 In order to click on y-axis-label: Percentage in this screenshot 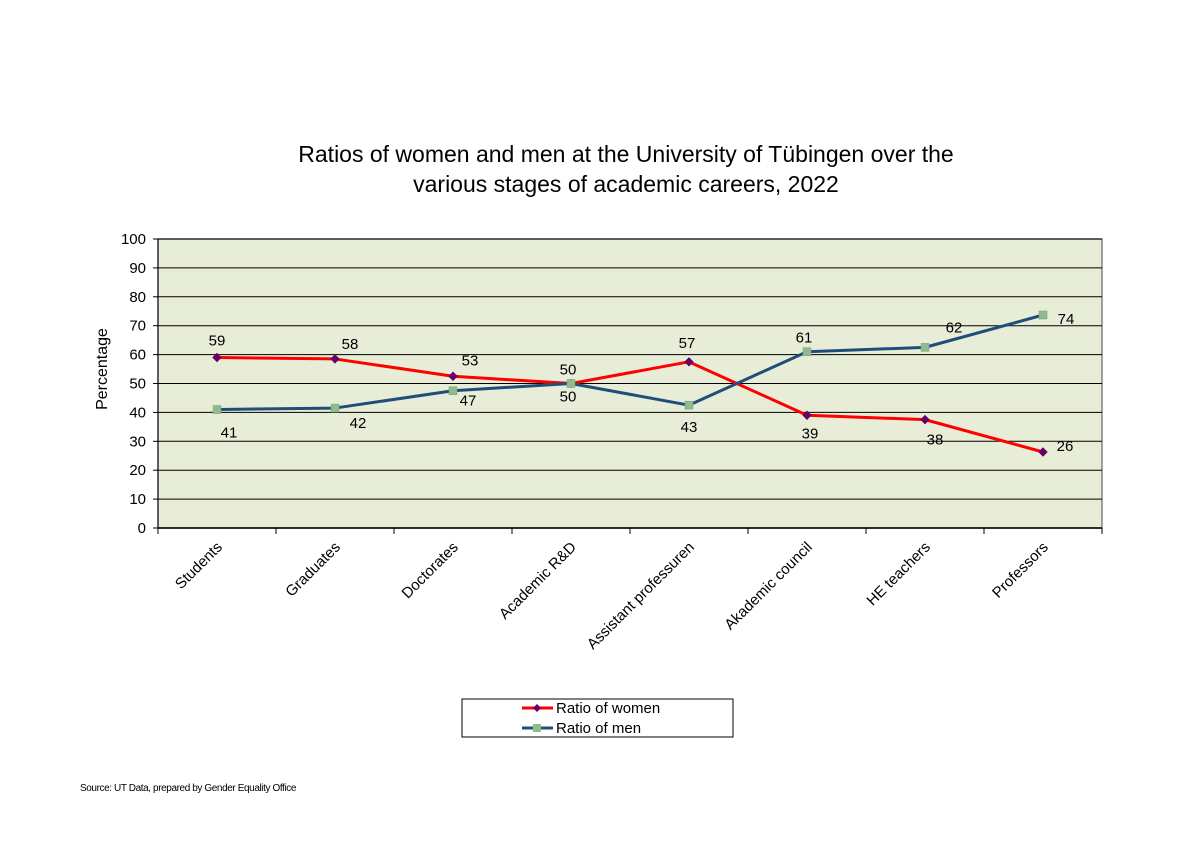, I will do `click(102, 369)`.